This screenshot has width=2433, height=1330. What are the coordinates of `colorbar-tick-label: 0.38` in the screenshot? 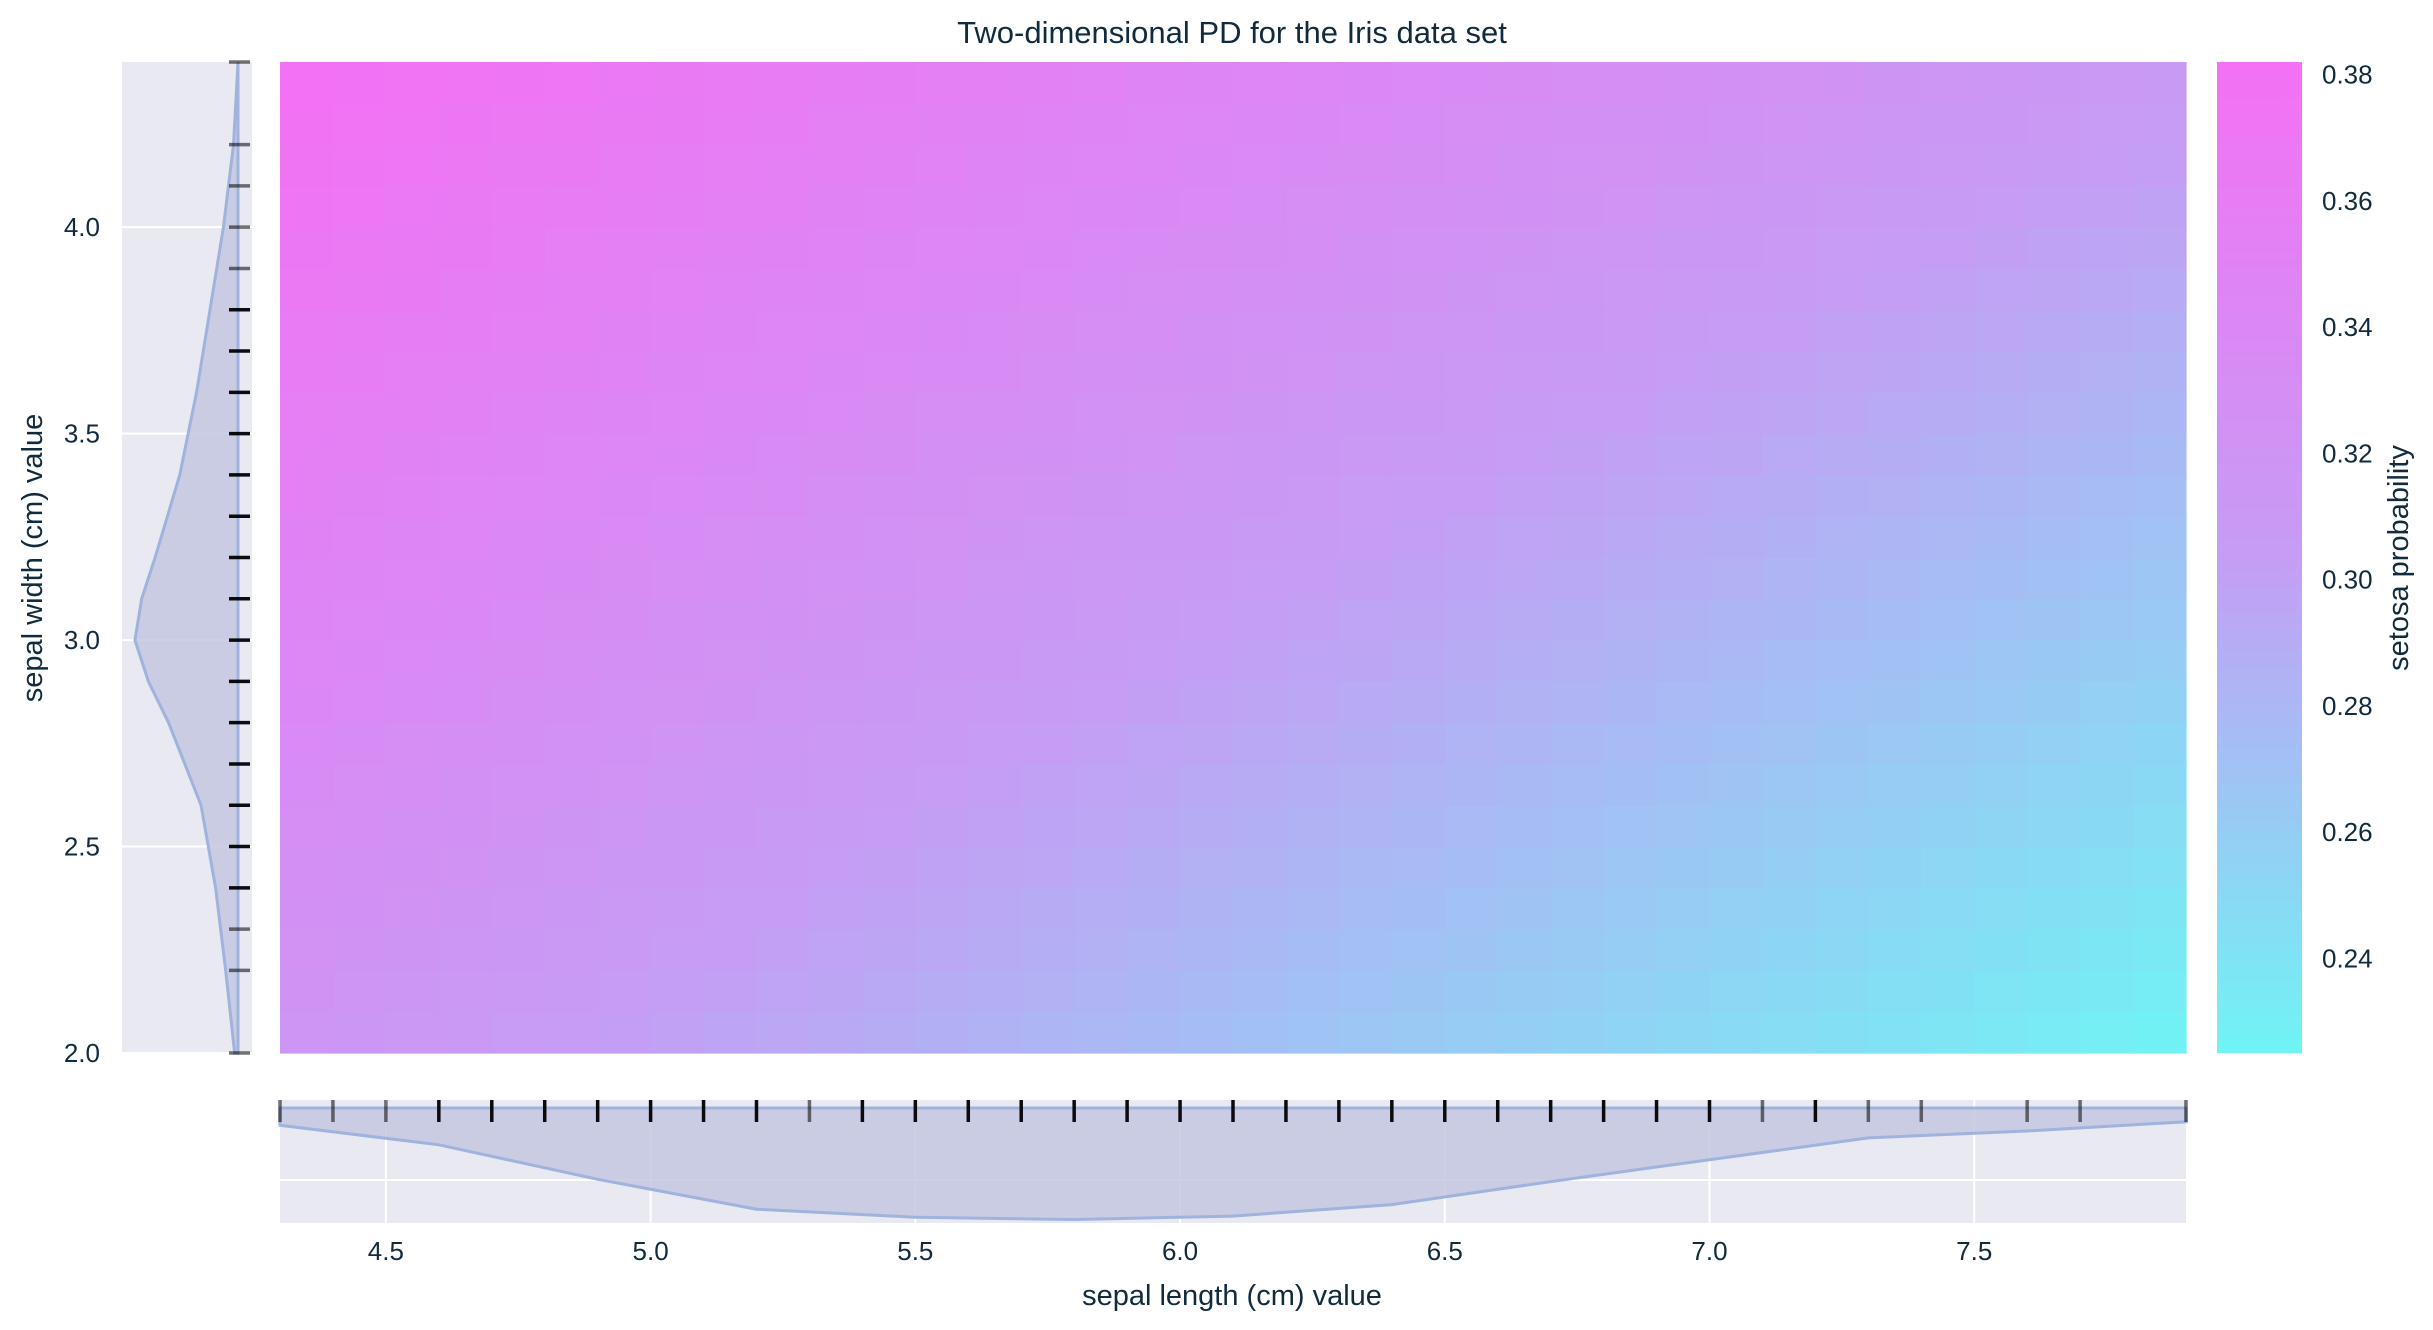 It's located at (2347, 75).